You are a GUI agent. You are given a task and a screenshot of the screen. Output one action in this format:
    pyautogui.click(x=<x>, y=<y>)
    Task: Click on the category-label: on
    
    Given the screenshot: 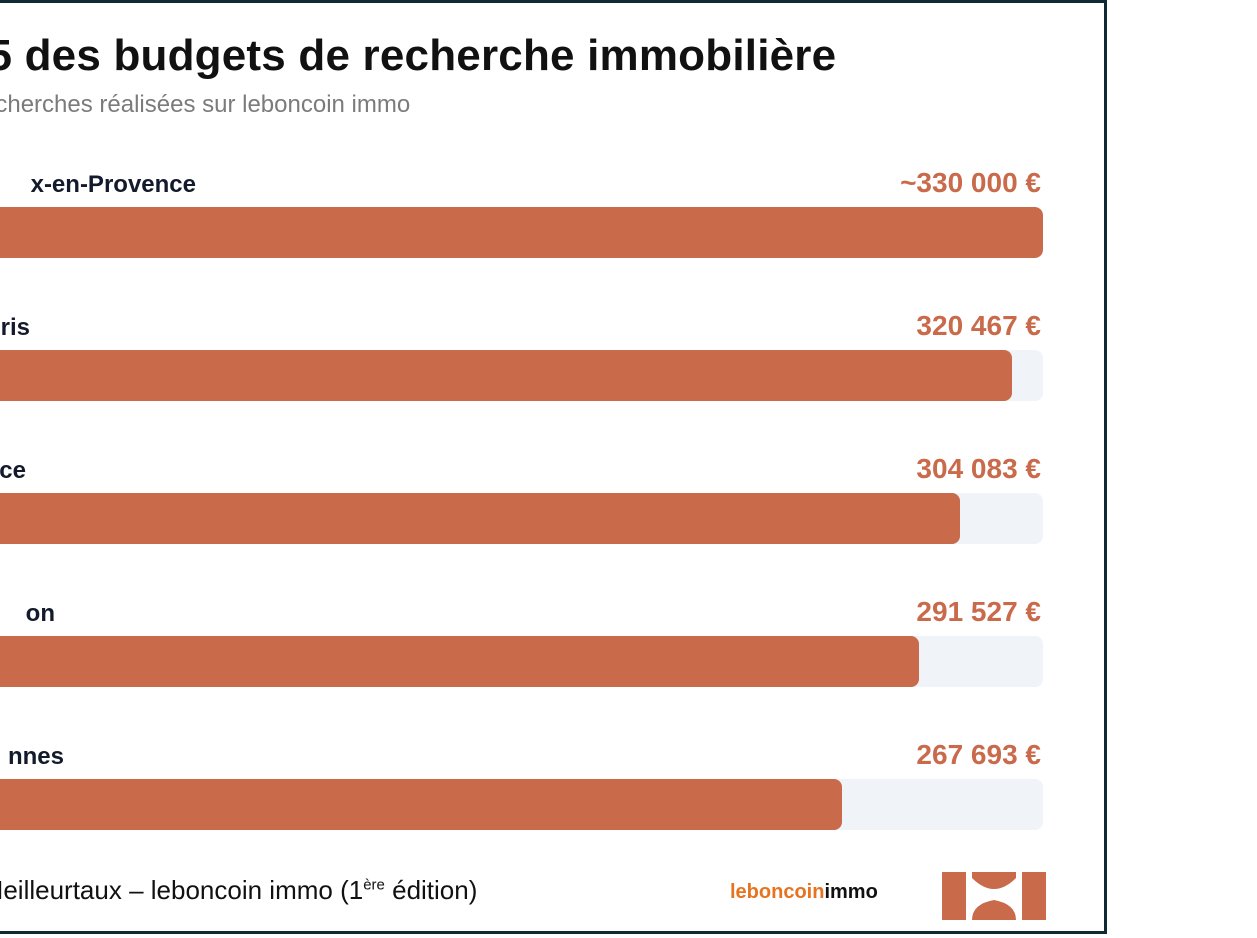 What is the action you would take?
    pyautogui.click(x=40, y=613)
    